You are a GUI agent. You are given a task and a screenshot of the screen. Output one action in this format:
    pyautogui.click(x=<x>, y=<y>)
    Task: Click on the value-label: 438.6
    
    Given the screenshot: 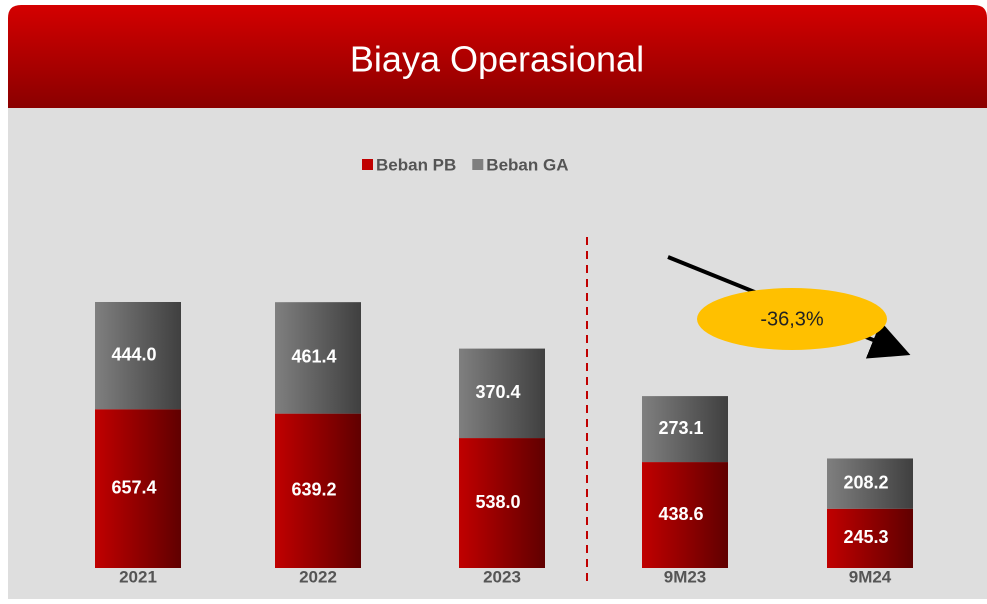 What is the action you would take?
    pyautogui.click(x=680, y=514)
    